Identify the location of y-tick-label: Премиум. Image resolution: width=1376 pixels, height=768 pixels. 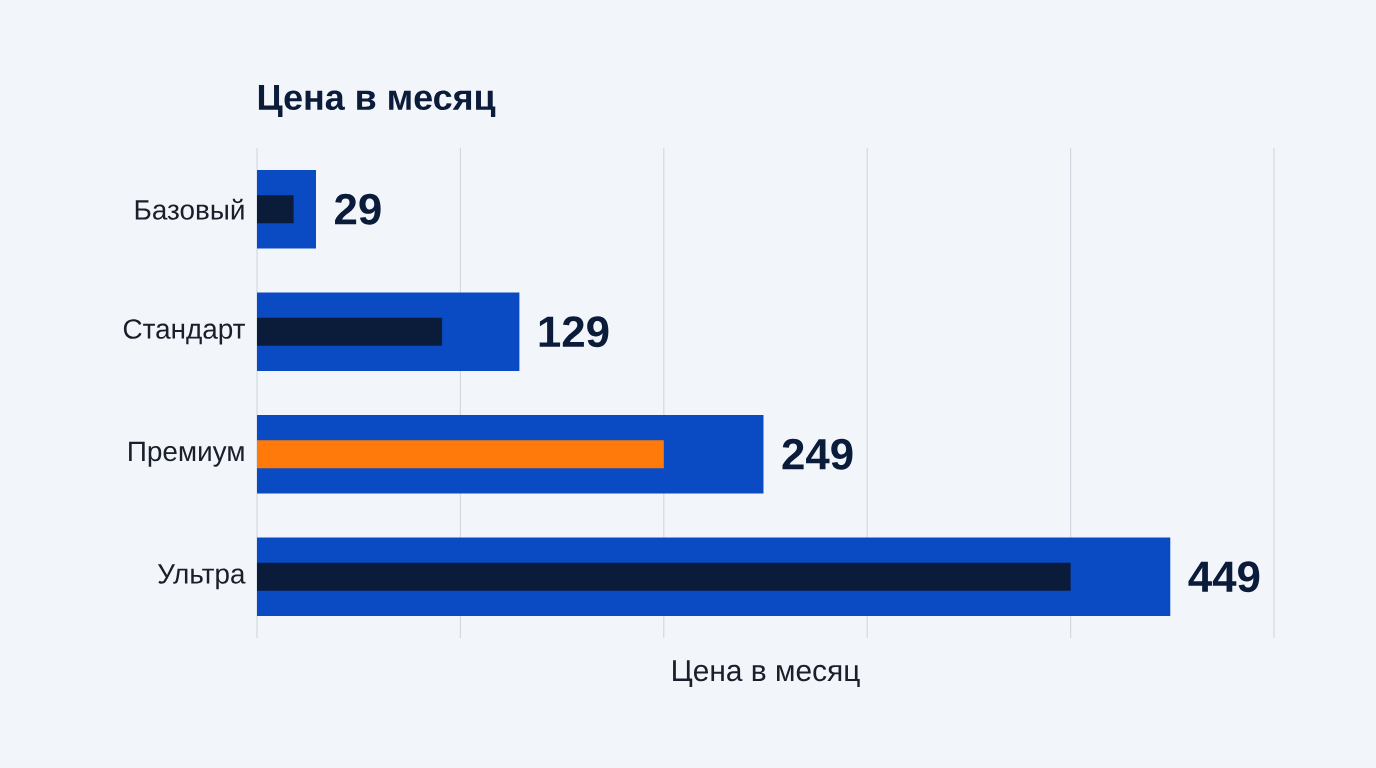
(186, 454).